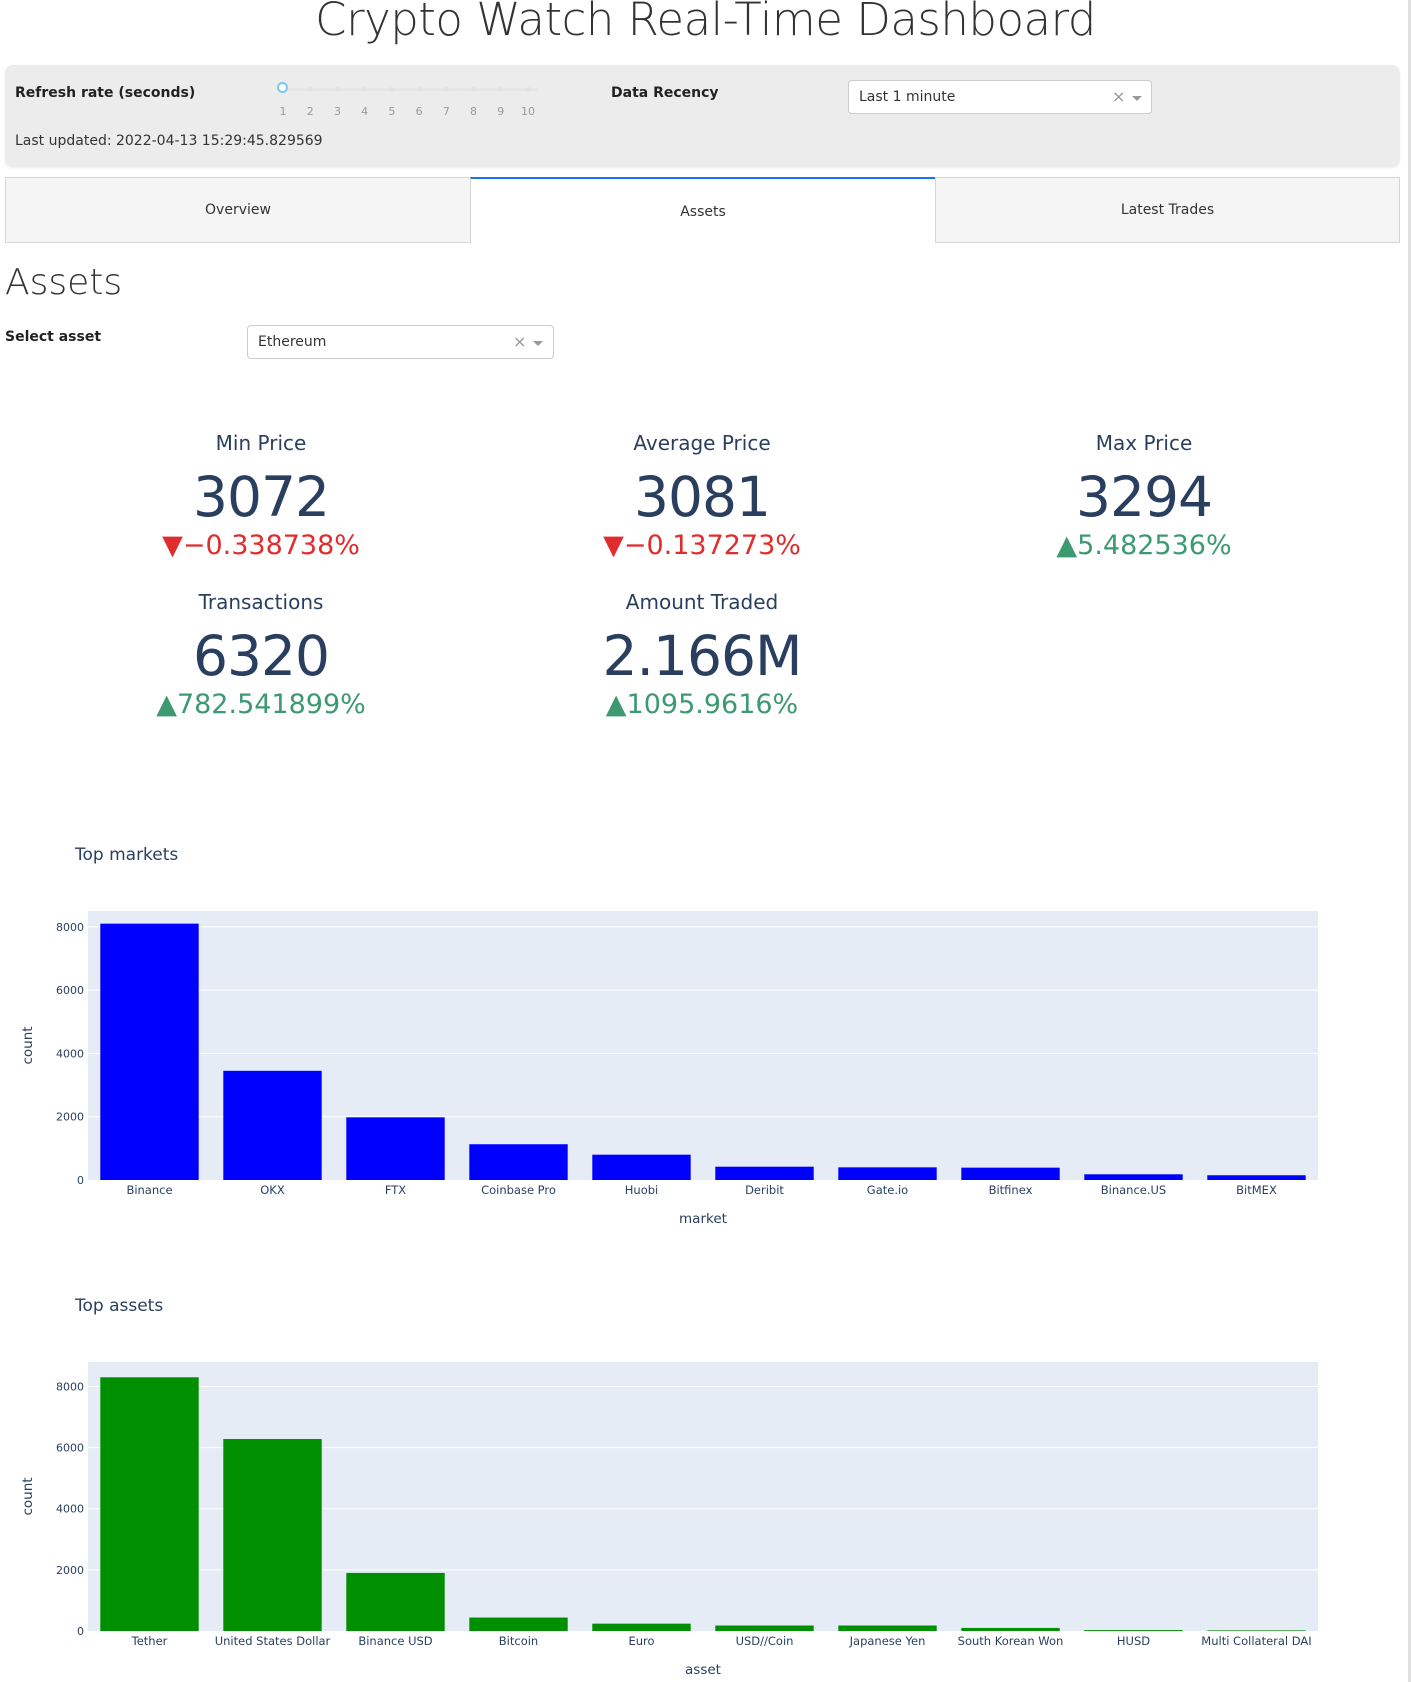 This screenshot has width=1411, height=1682. Describe the element at coordinates (410, 101) in the screenshot. I see `refresh-rate-slider: 1 2 3 4 5 6 7 8 9 10` at that location.